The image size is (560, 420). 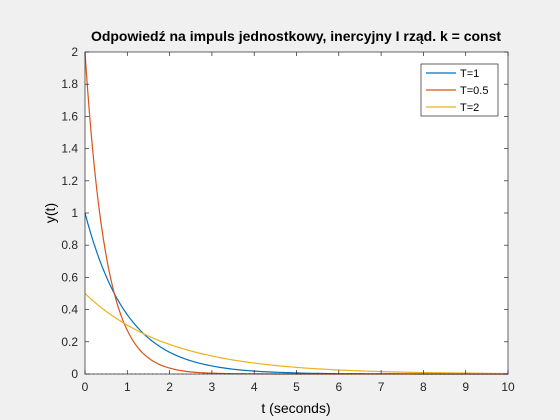 I want to click on y-tick-label-7: 1.4, so click(x=69, y=149).